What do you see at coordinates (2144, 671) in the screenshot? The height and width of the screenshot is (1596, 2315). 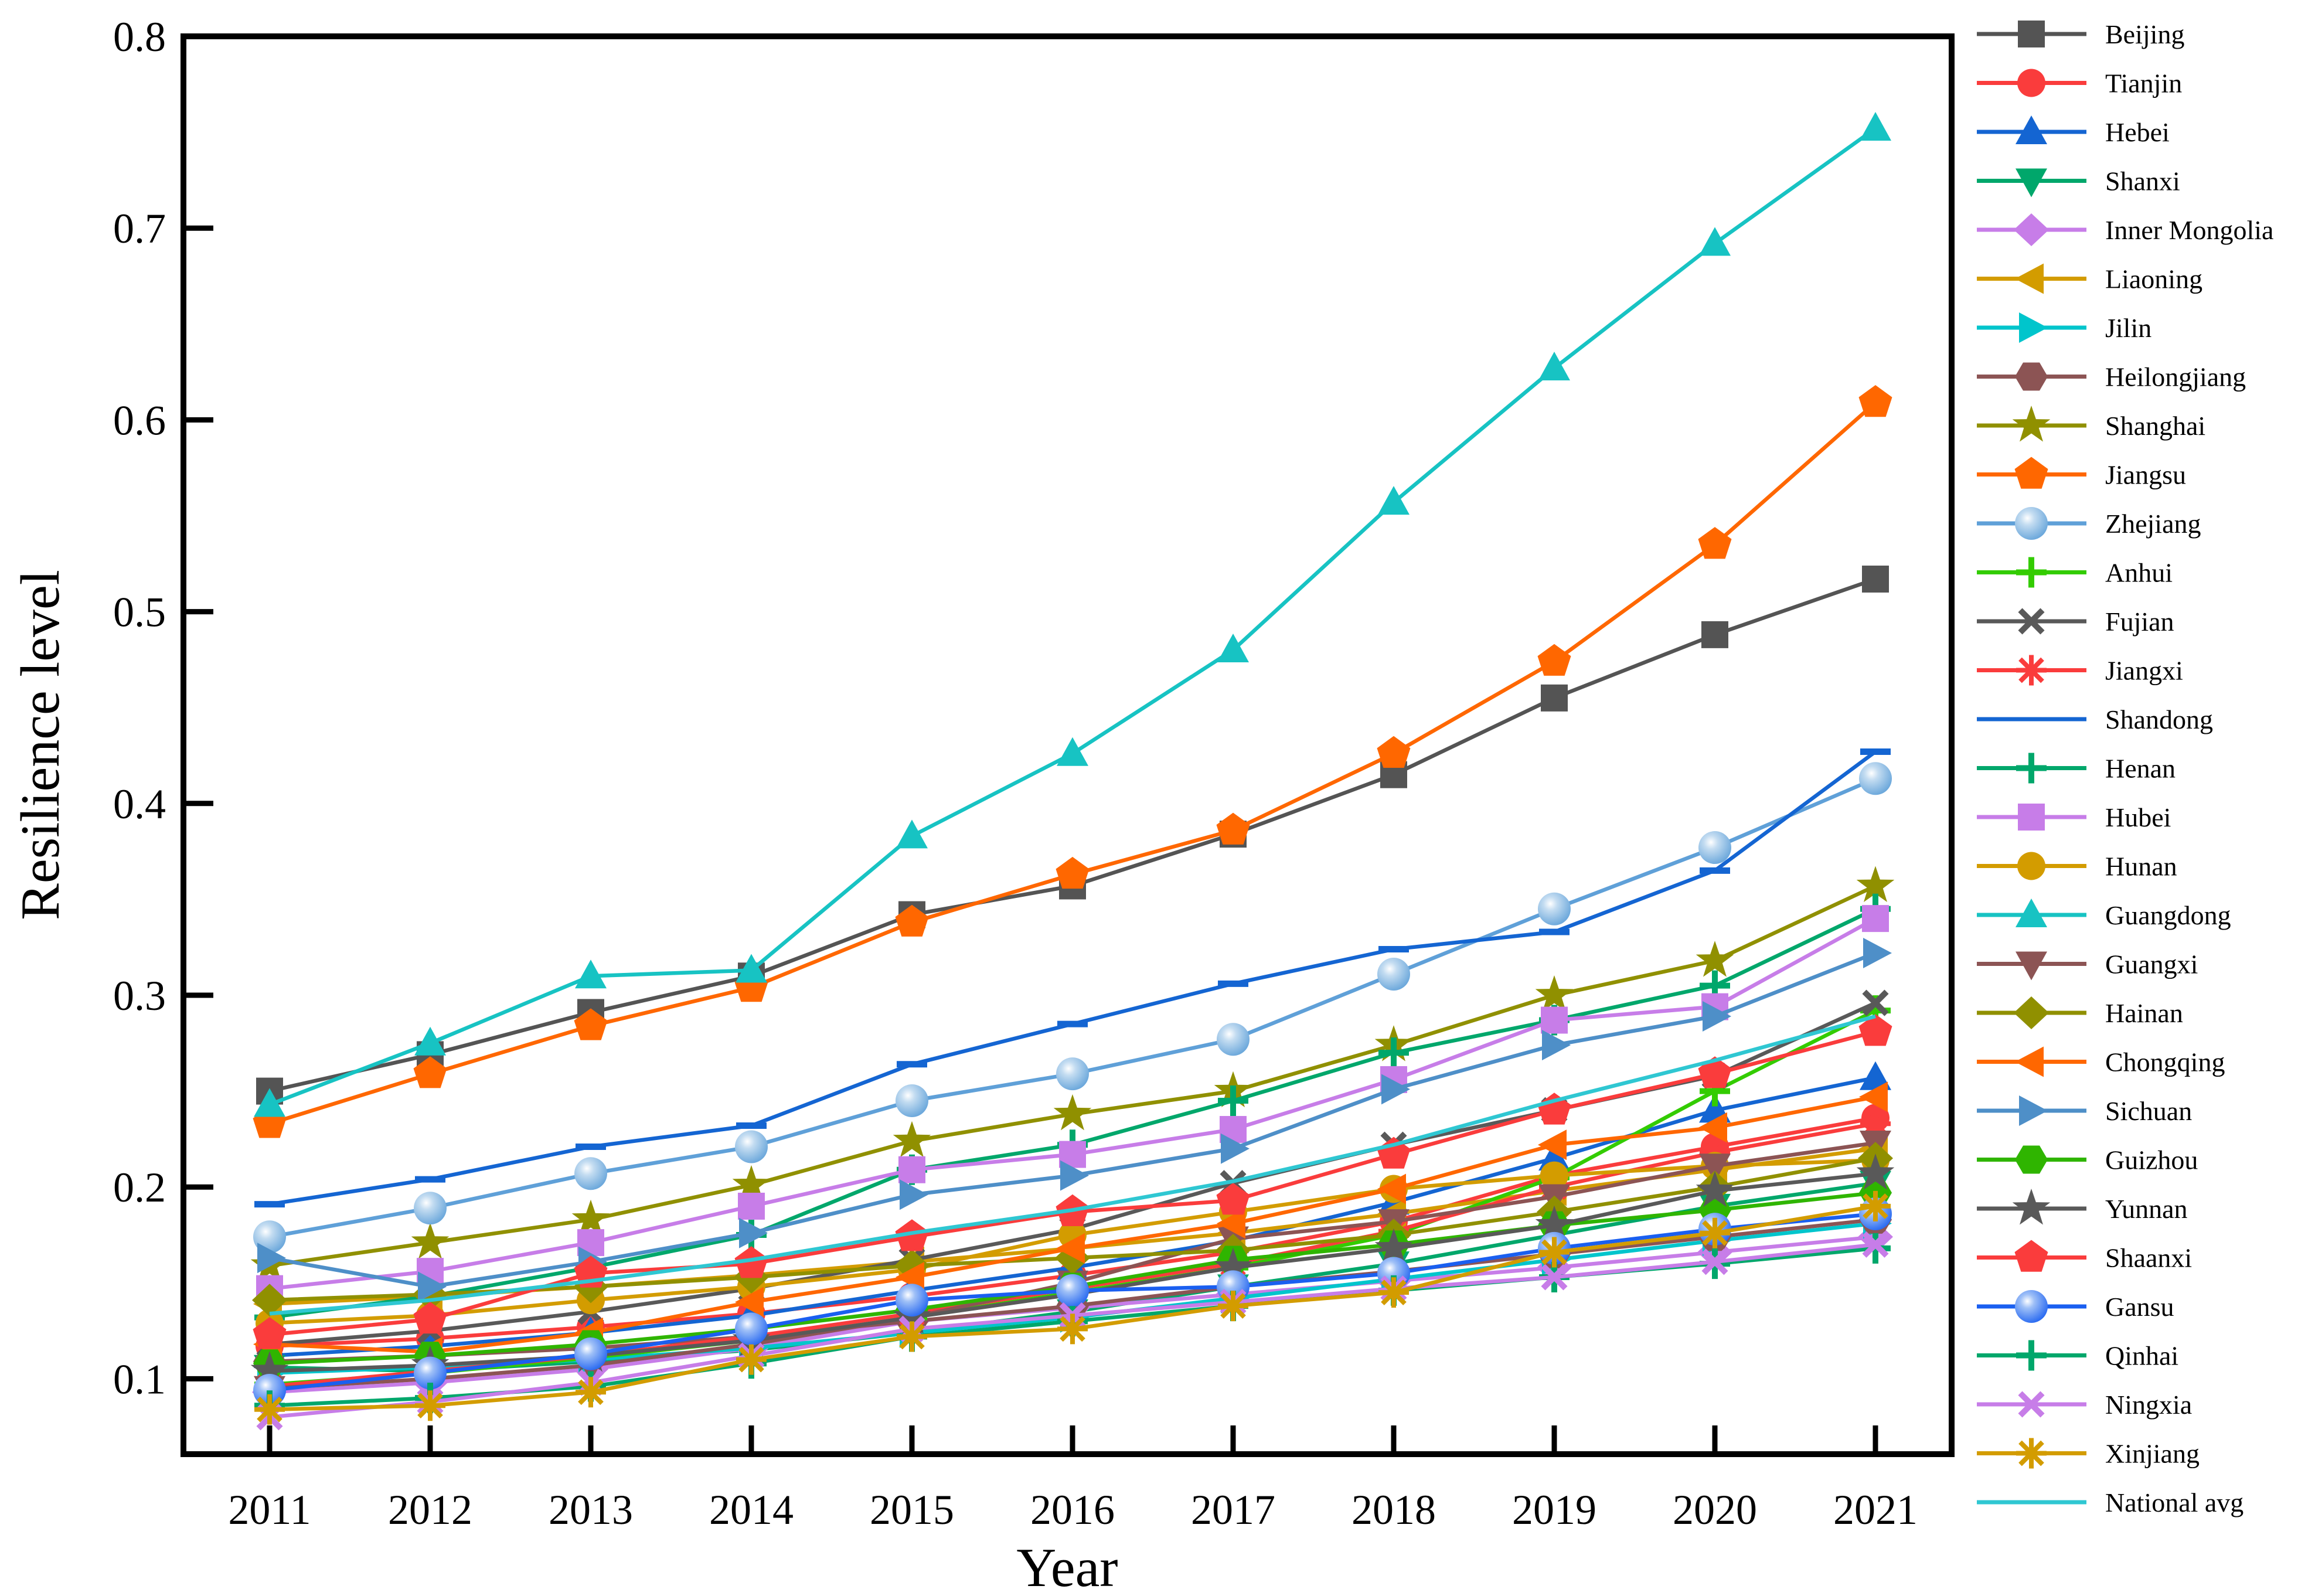 I see `legend-item-label: Jiangxi` at bounding box center [2144, 671].